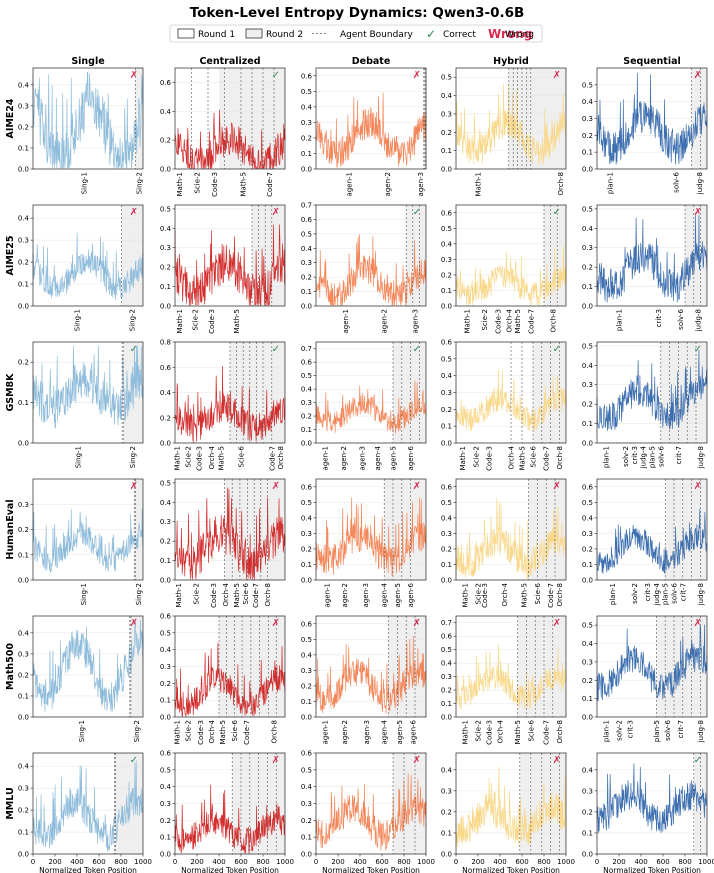 This screenshot has height=873, width=714. I want to click on agent-label: Math-1, so click(479, 184).